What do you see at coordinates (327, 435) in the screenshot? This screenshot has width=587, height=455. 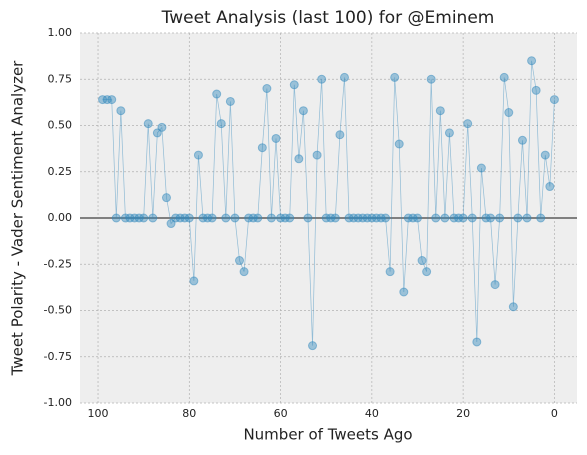 I see `x-axis-label: Number of Tweets Ago` at bounding box center [327, 435].